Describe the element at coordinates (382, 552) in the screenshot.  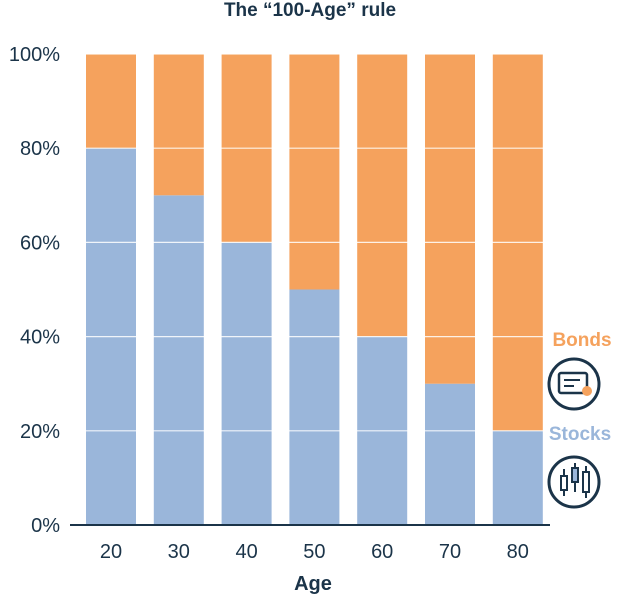
I see `x-tick-label: 60` at that location.